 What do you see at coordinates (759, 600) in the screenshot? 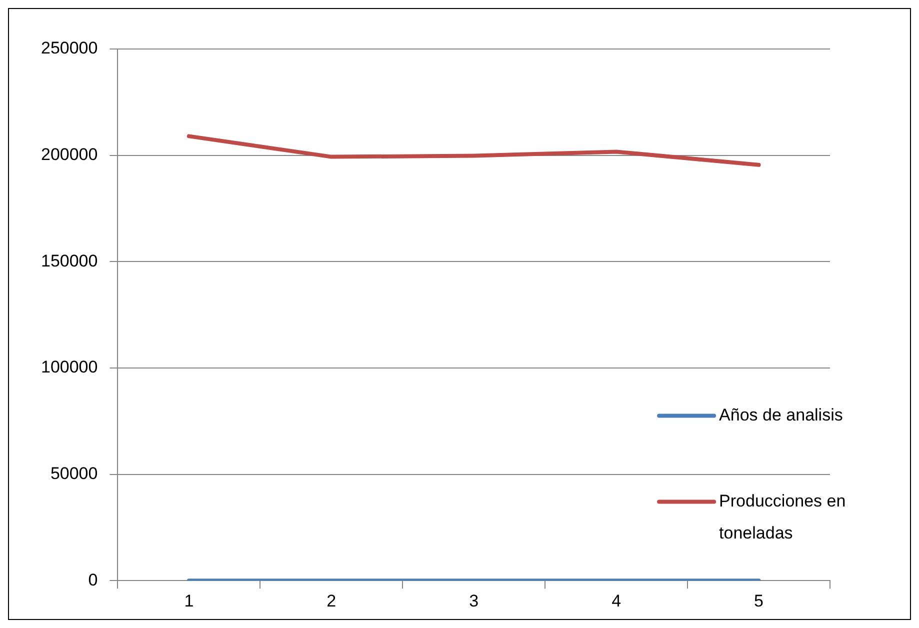
I see `x-tick-label: 5` at bounding box center [759, 600].